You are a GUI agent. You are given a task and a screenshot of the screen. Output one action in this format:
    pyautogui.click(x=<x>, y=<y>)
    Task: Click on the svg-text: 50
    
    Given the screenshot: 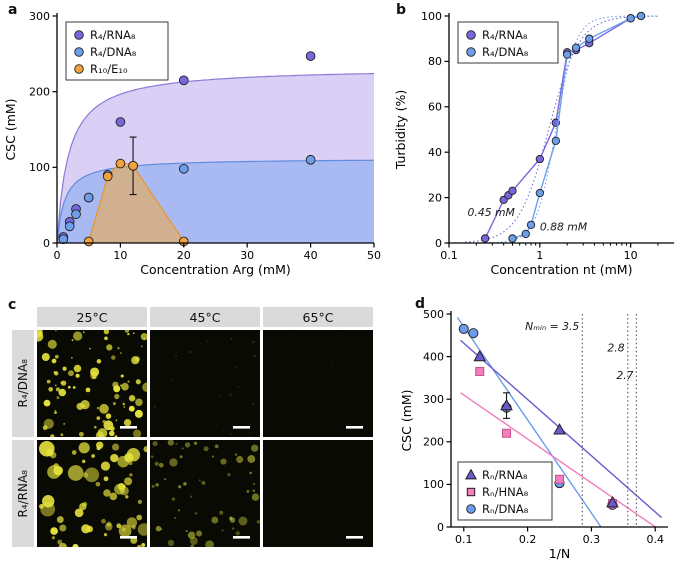 What is the action you would take?
    pyautogui.click(x=374, y=255)
    